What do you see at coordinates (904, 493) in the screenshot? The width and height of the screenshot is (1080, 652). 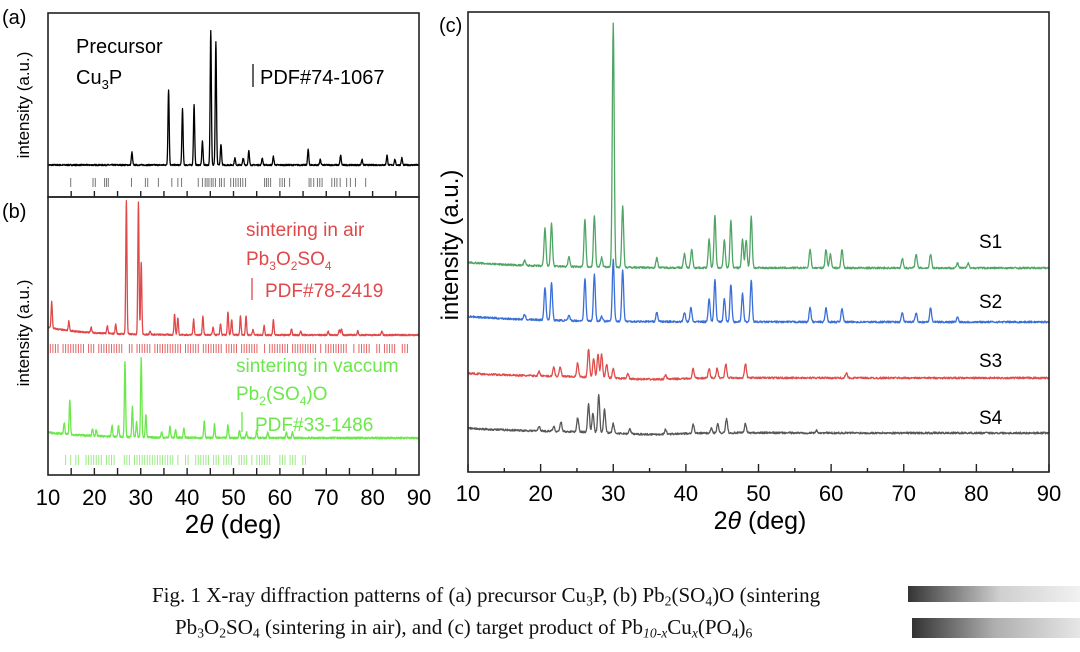 I see `panel-c-x-tick-label: 70` at bounding box center [904, 493].